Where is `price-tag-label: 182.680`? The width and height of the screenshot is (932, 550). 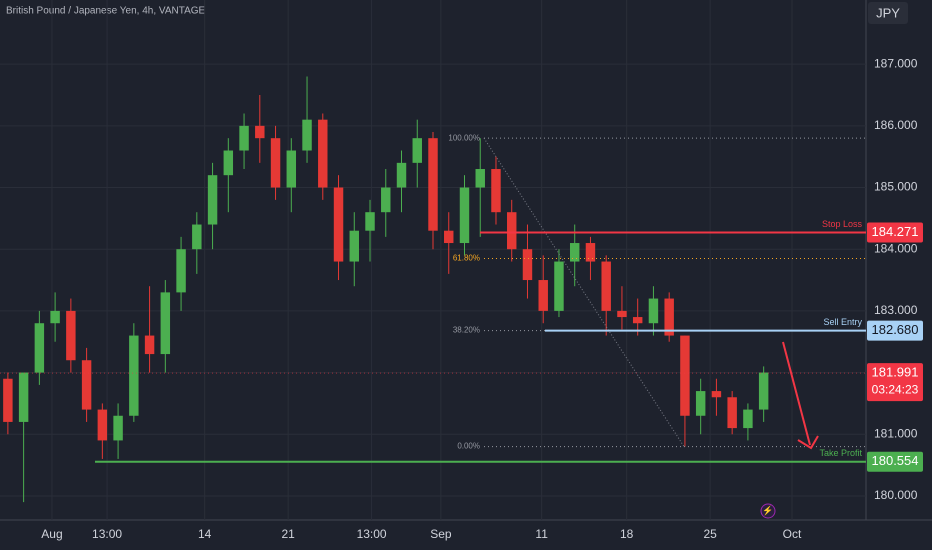
price-tag-label: 182.680 is located at coordinates (895, 329).